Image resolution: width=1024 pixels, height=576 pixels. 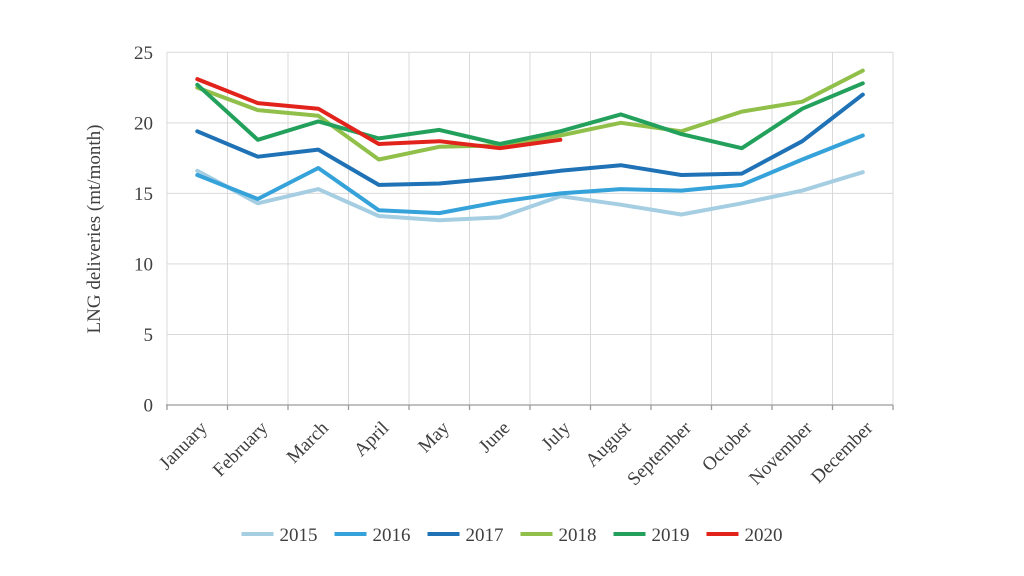 I want to click on legend-label-2018: 2018, so click(x=578, y=535).